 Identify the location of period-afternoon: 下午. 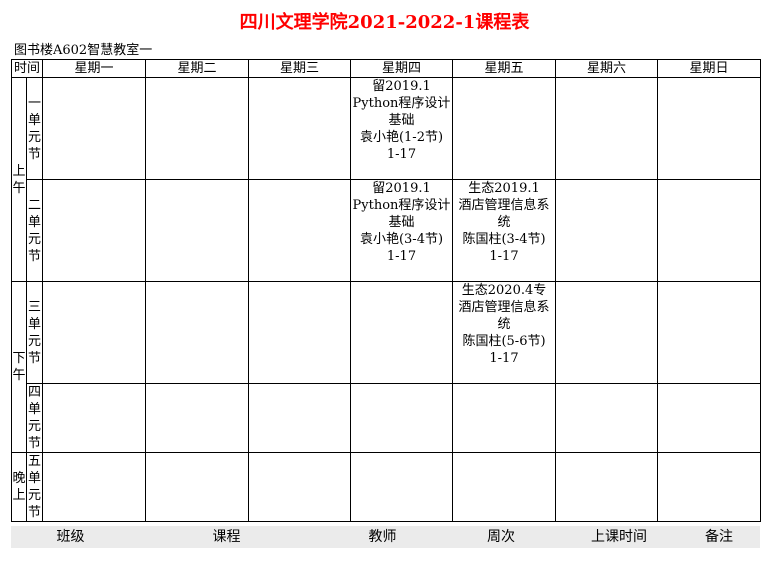
(19, 367).